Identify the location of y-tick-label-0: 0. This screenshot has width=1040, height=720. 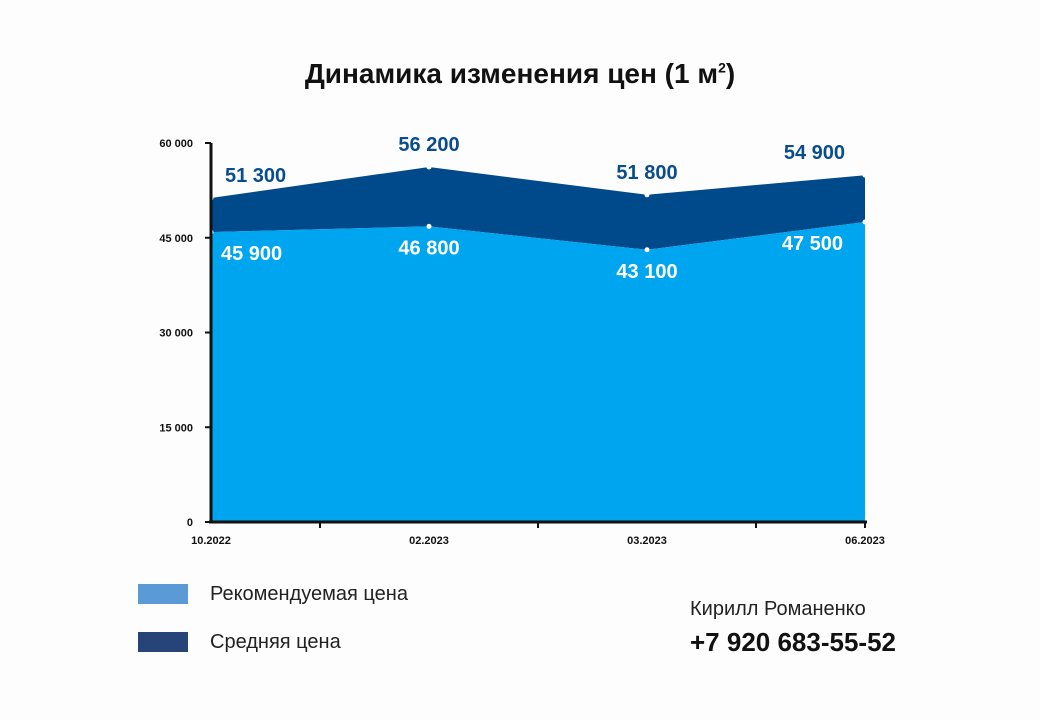
(190, 523).